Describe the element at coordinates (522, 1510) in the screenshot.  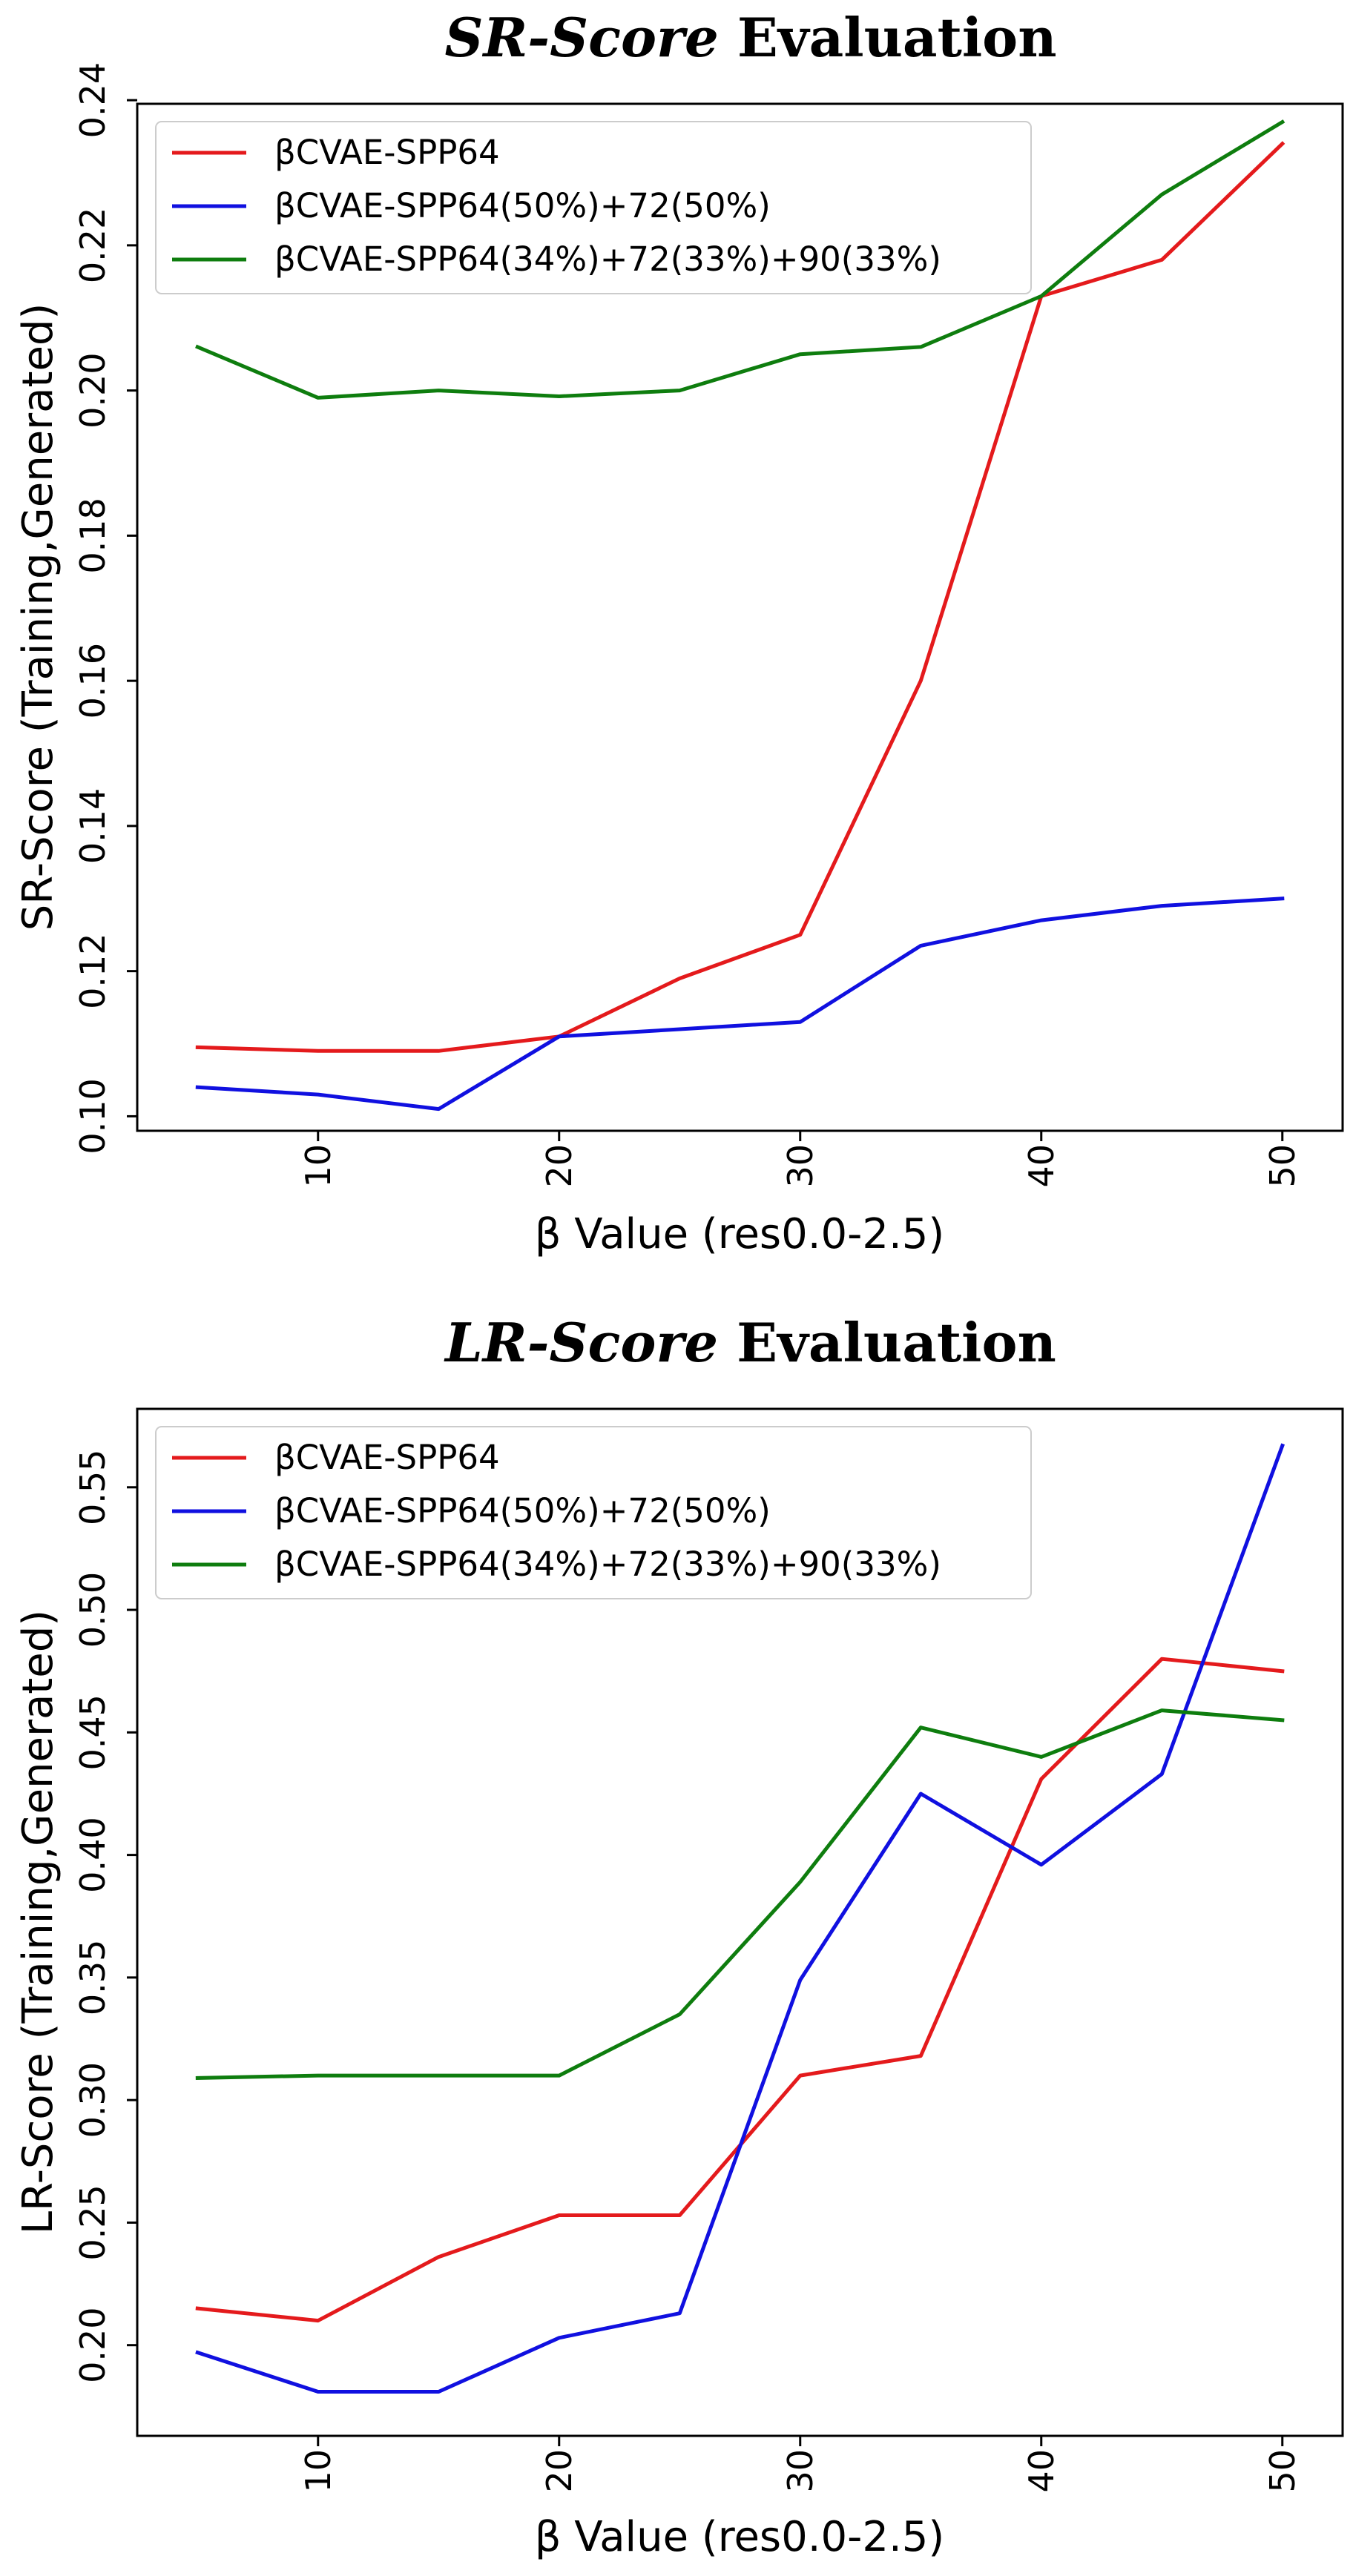
I see `lr-legend-label: βCVAE-SPP64(50%)+72(50%)` at that location.